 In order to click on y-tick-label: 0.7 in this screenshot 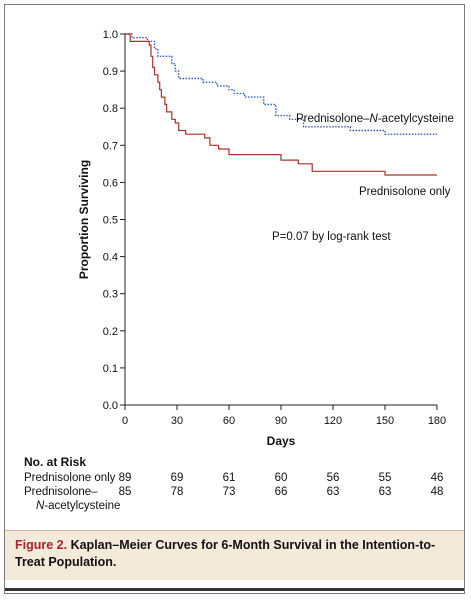, I will do `click(110, 146)`.